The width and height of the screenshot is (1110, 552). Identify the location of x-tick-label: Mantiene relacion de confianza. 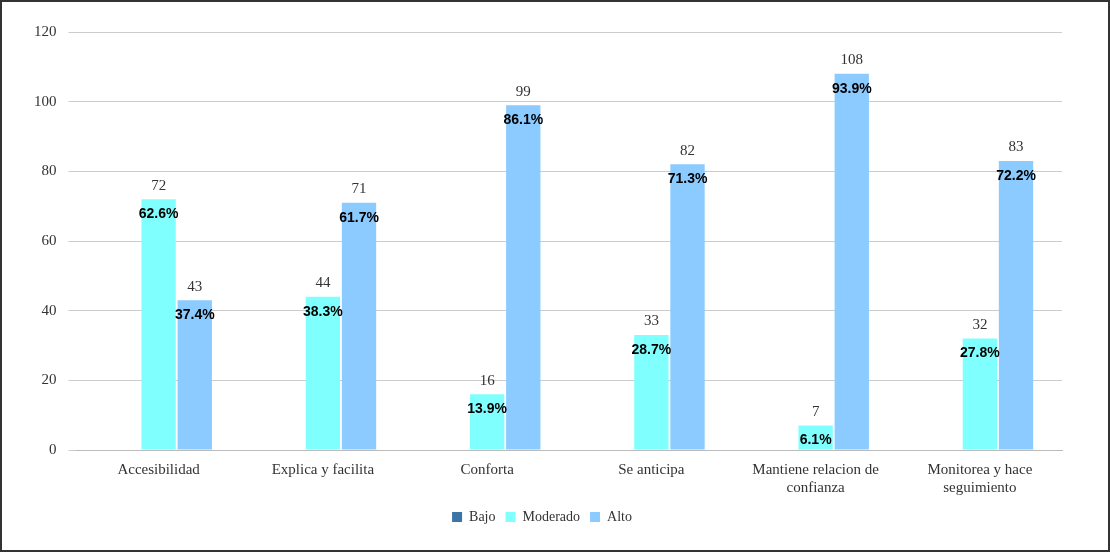
(816, 477).